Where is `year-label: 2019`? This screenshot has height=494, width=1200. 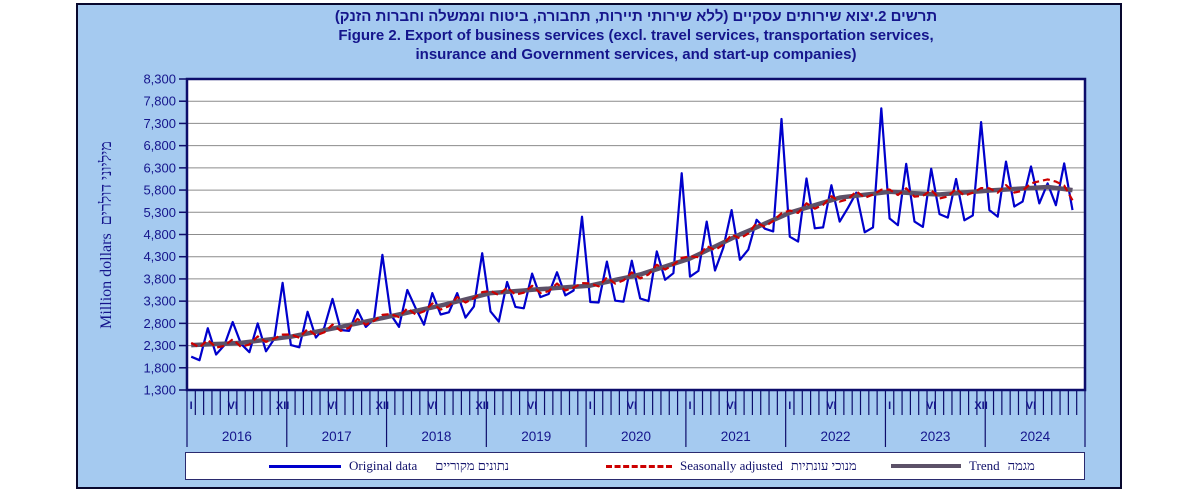
year-label: 2019 is located at coordinates (536, 436).